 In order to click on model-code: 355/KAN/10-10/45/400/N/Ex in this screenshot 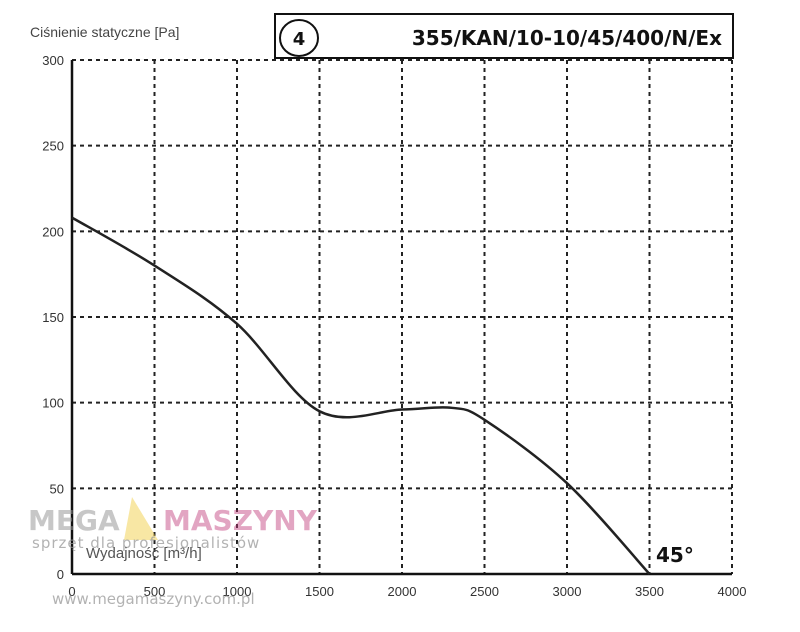, I will do `click(567, 38)`.